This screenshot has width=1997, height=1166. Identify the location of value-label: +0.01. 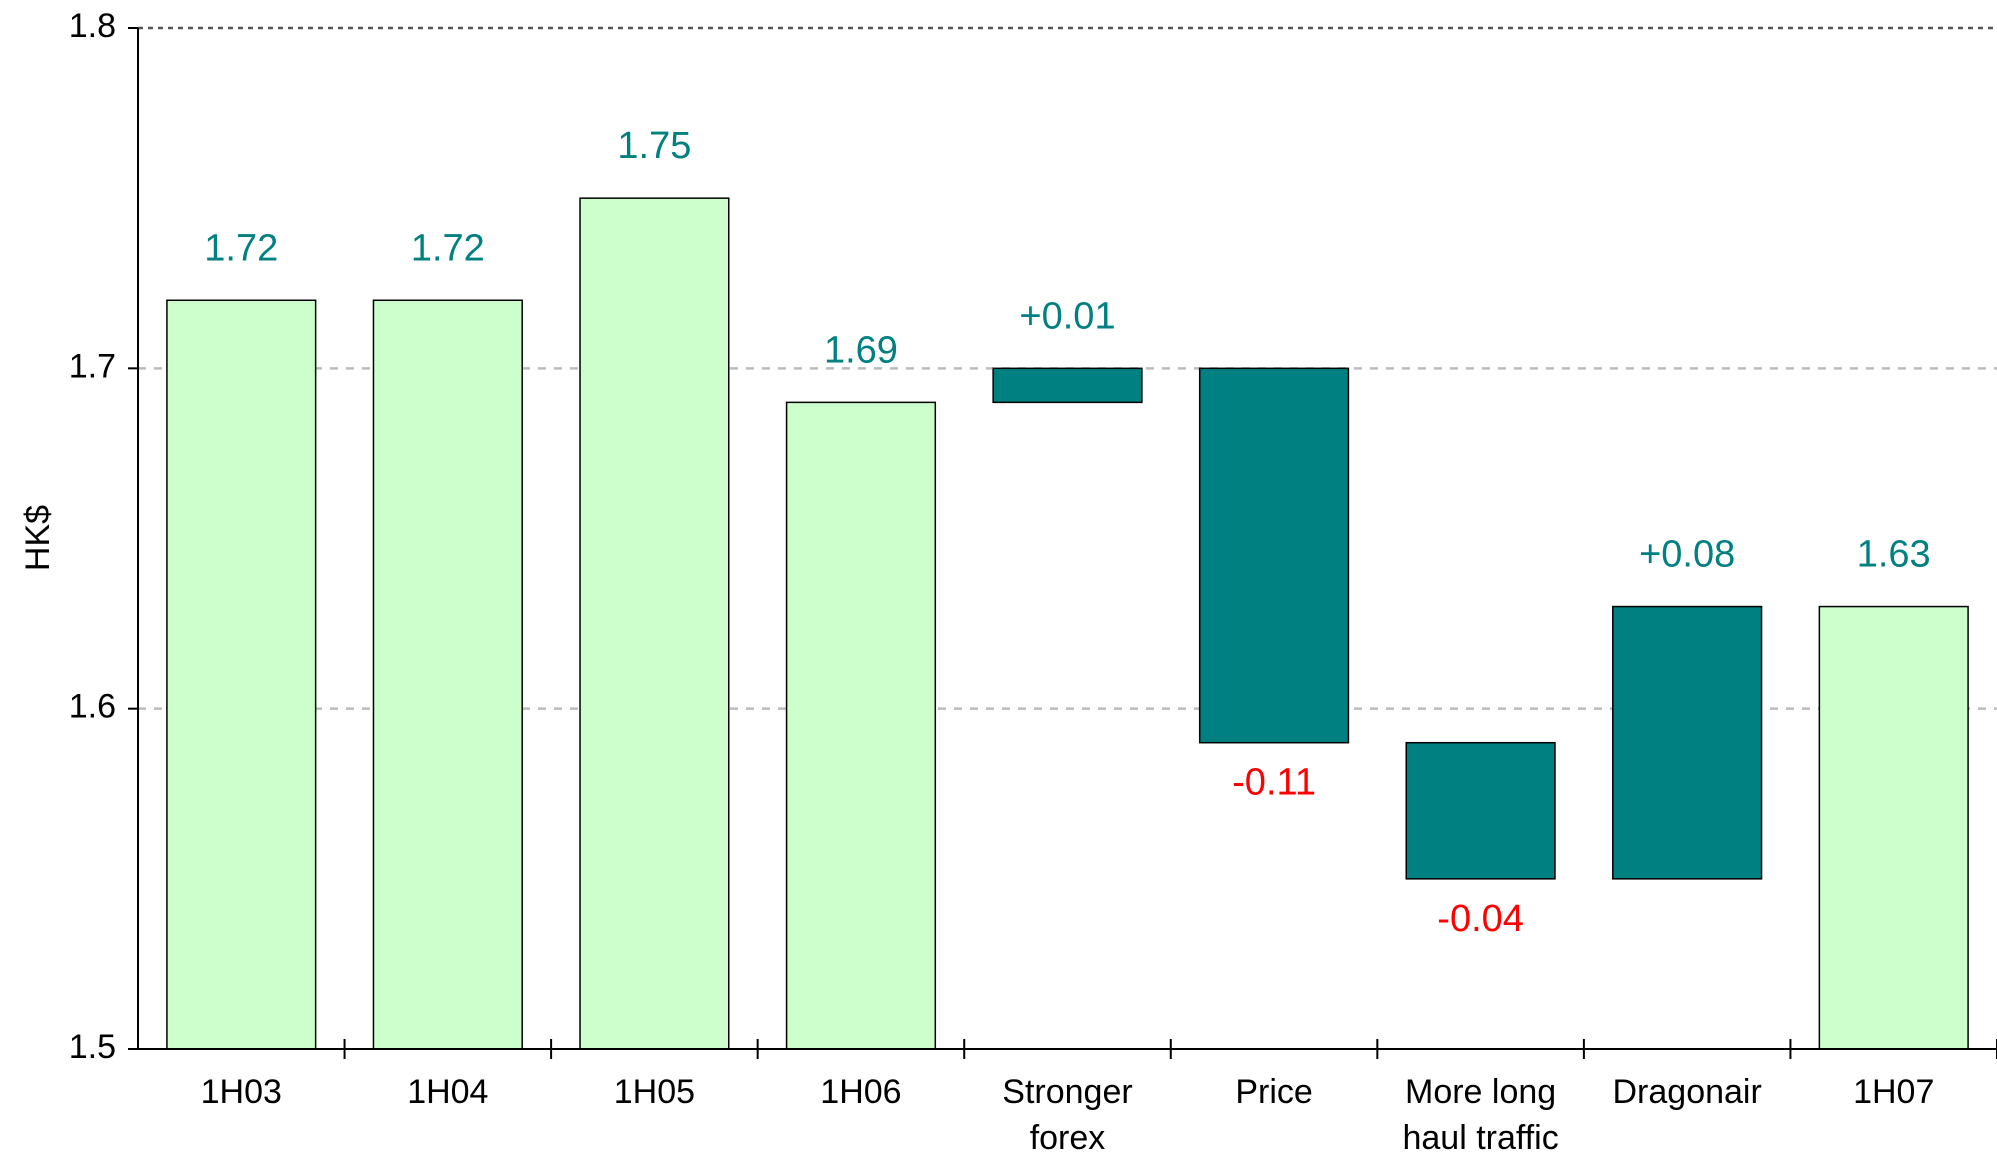
(1067, 316).